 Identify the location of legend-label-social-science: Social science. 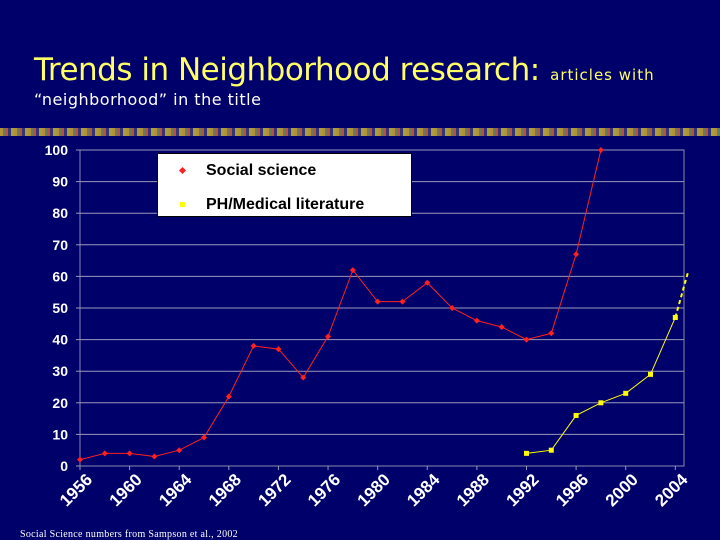
(261, 170).